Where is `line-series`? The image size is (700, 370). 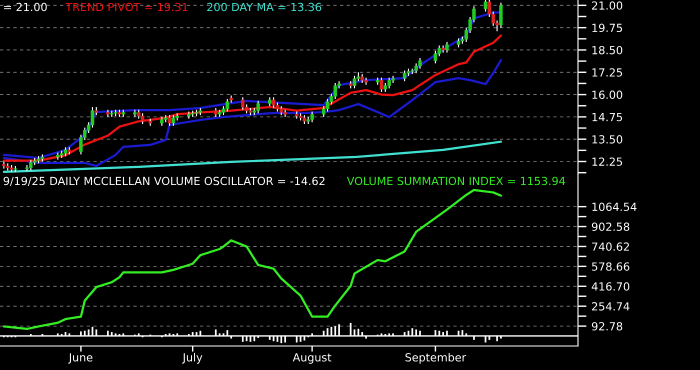 line-series is located at coordinates (252, 156).